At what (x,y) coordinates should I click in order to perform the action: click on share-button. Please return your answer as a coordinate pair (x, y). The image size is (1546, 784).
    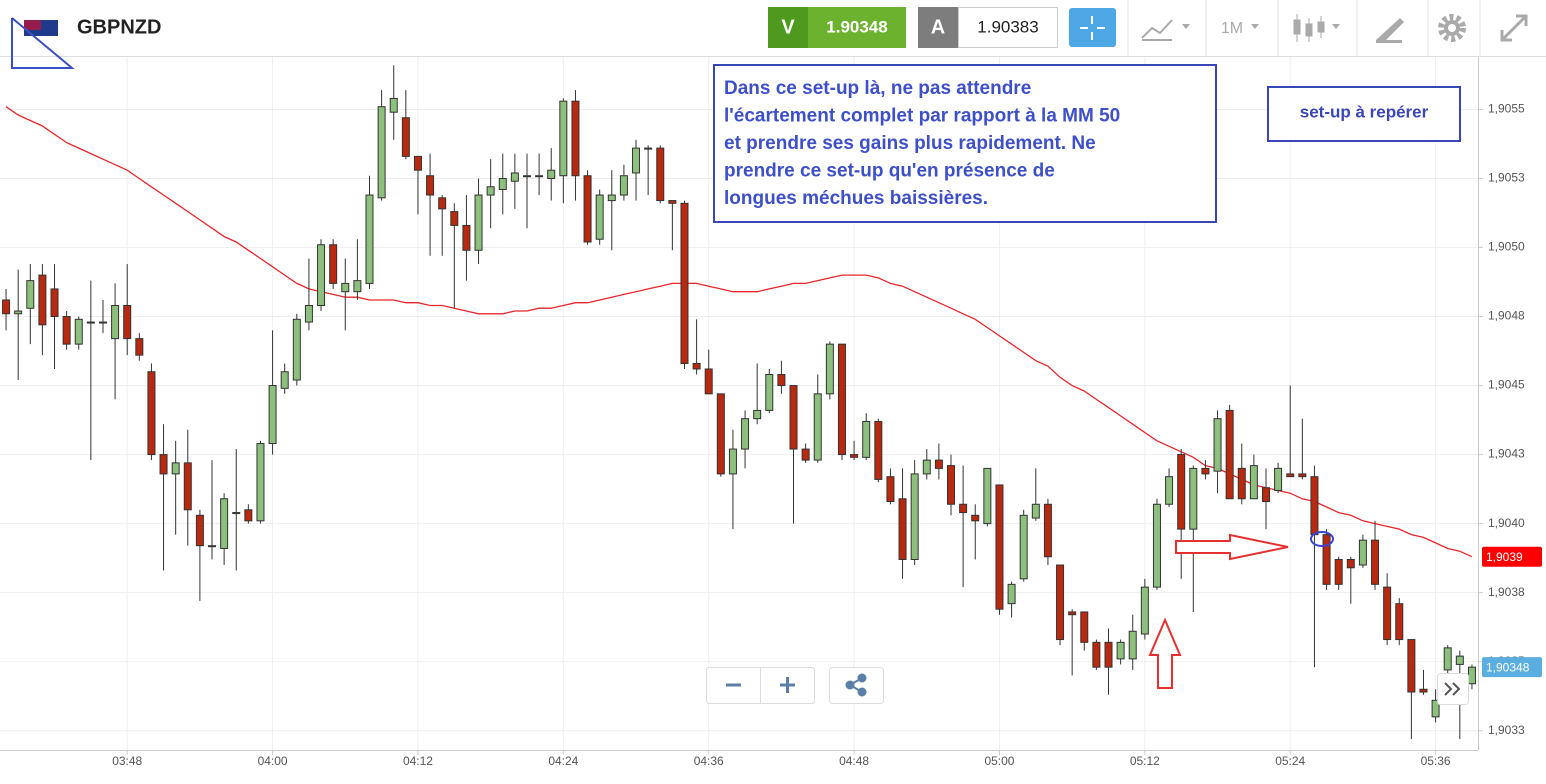
    Looking at the image, I should click on (856, 685).